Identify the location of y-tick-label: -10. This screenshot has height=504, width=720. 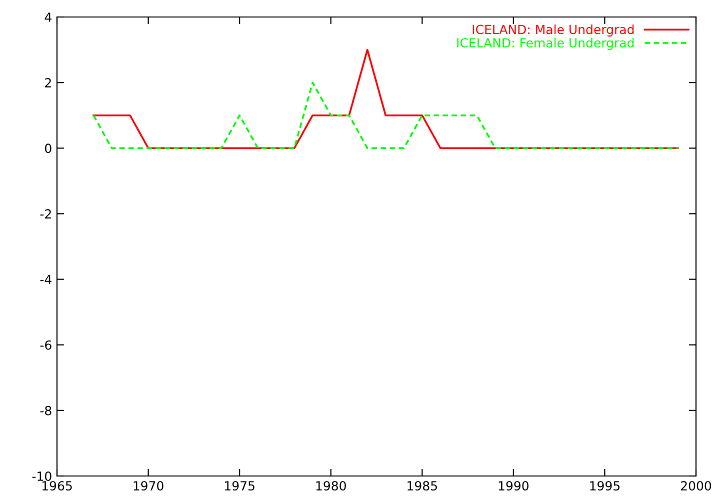
(42, 476).